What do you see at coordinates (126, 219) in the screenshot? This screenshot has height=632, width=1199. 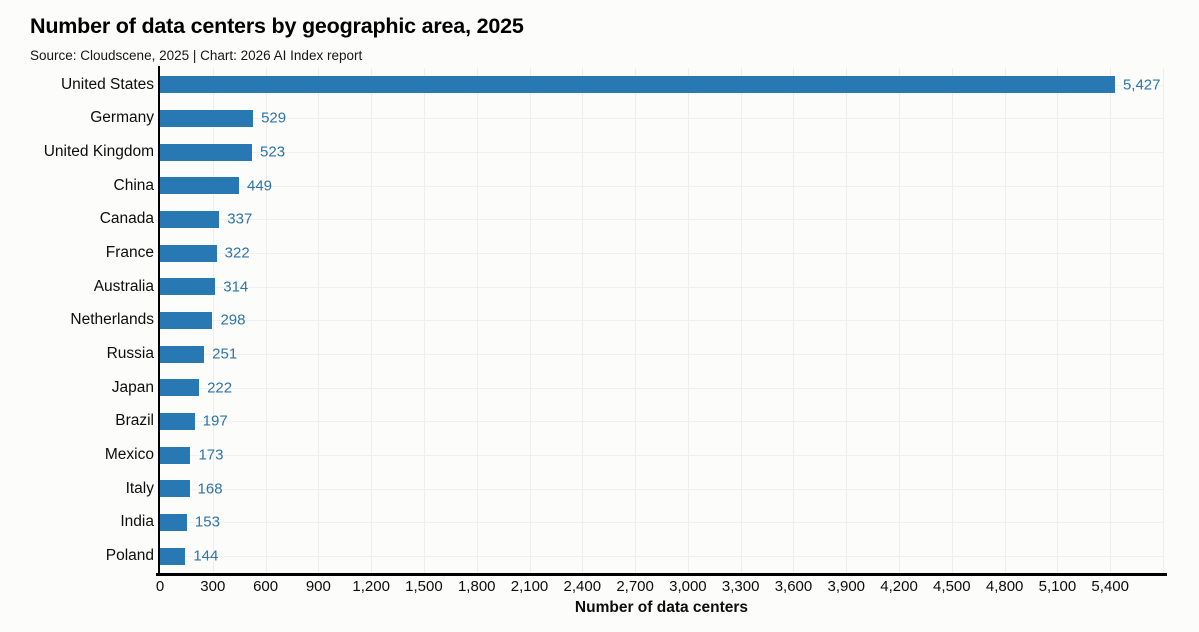 I see `category-label: Canada` at bounding box center [126, 219].